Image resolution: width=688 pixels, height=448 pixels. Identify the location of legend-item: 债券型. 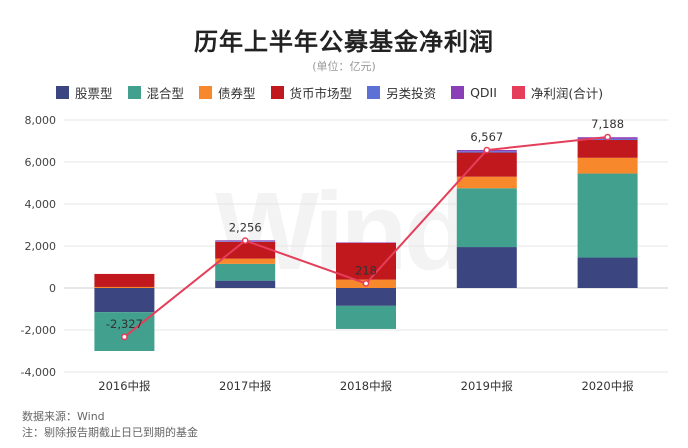
(227, 92).